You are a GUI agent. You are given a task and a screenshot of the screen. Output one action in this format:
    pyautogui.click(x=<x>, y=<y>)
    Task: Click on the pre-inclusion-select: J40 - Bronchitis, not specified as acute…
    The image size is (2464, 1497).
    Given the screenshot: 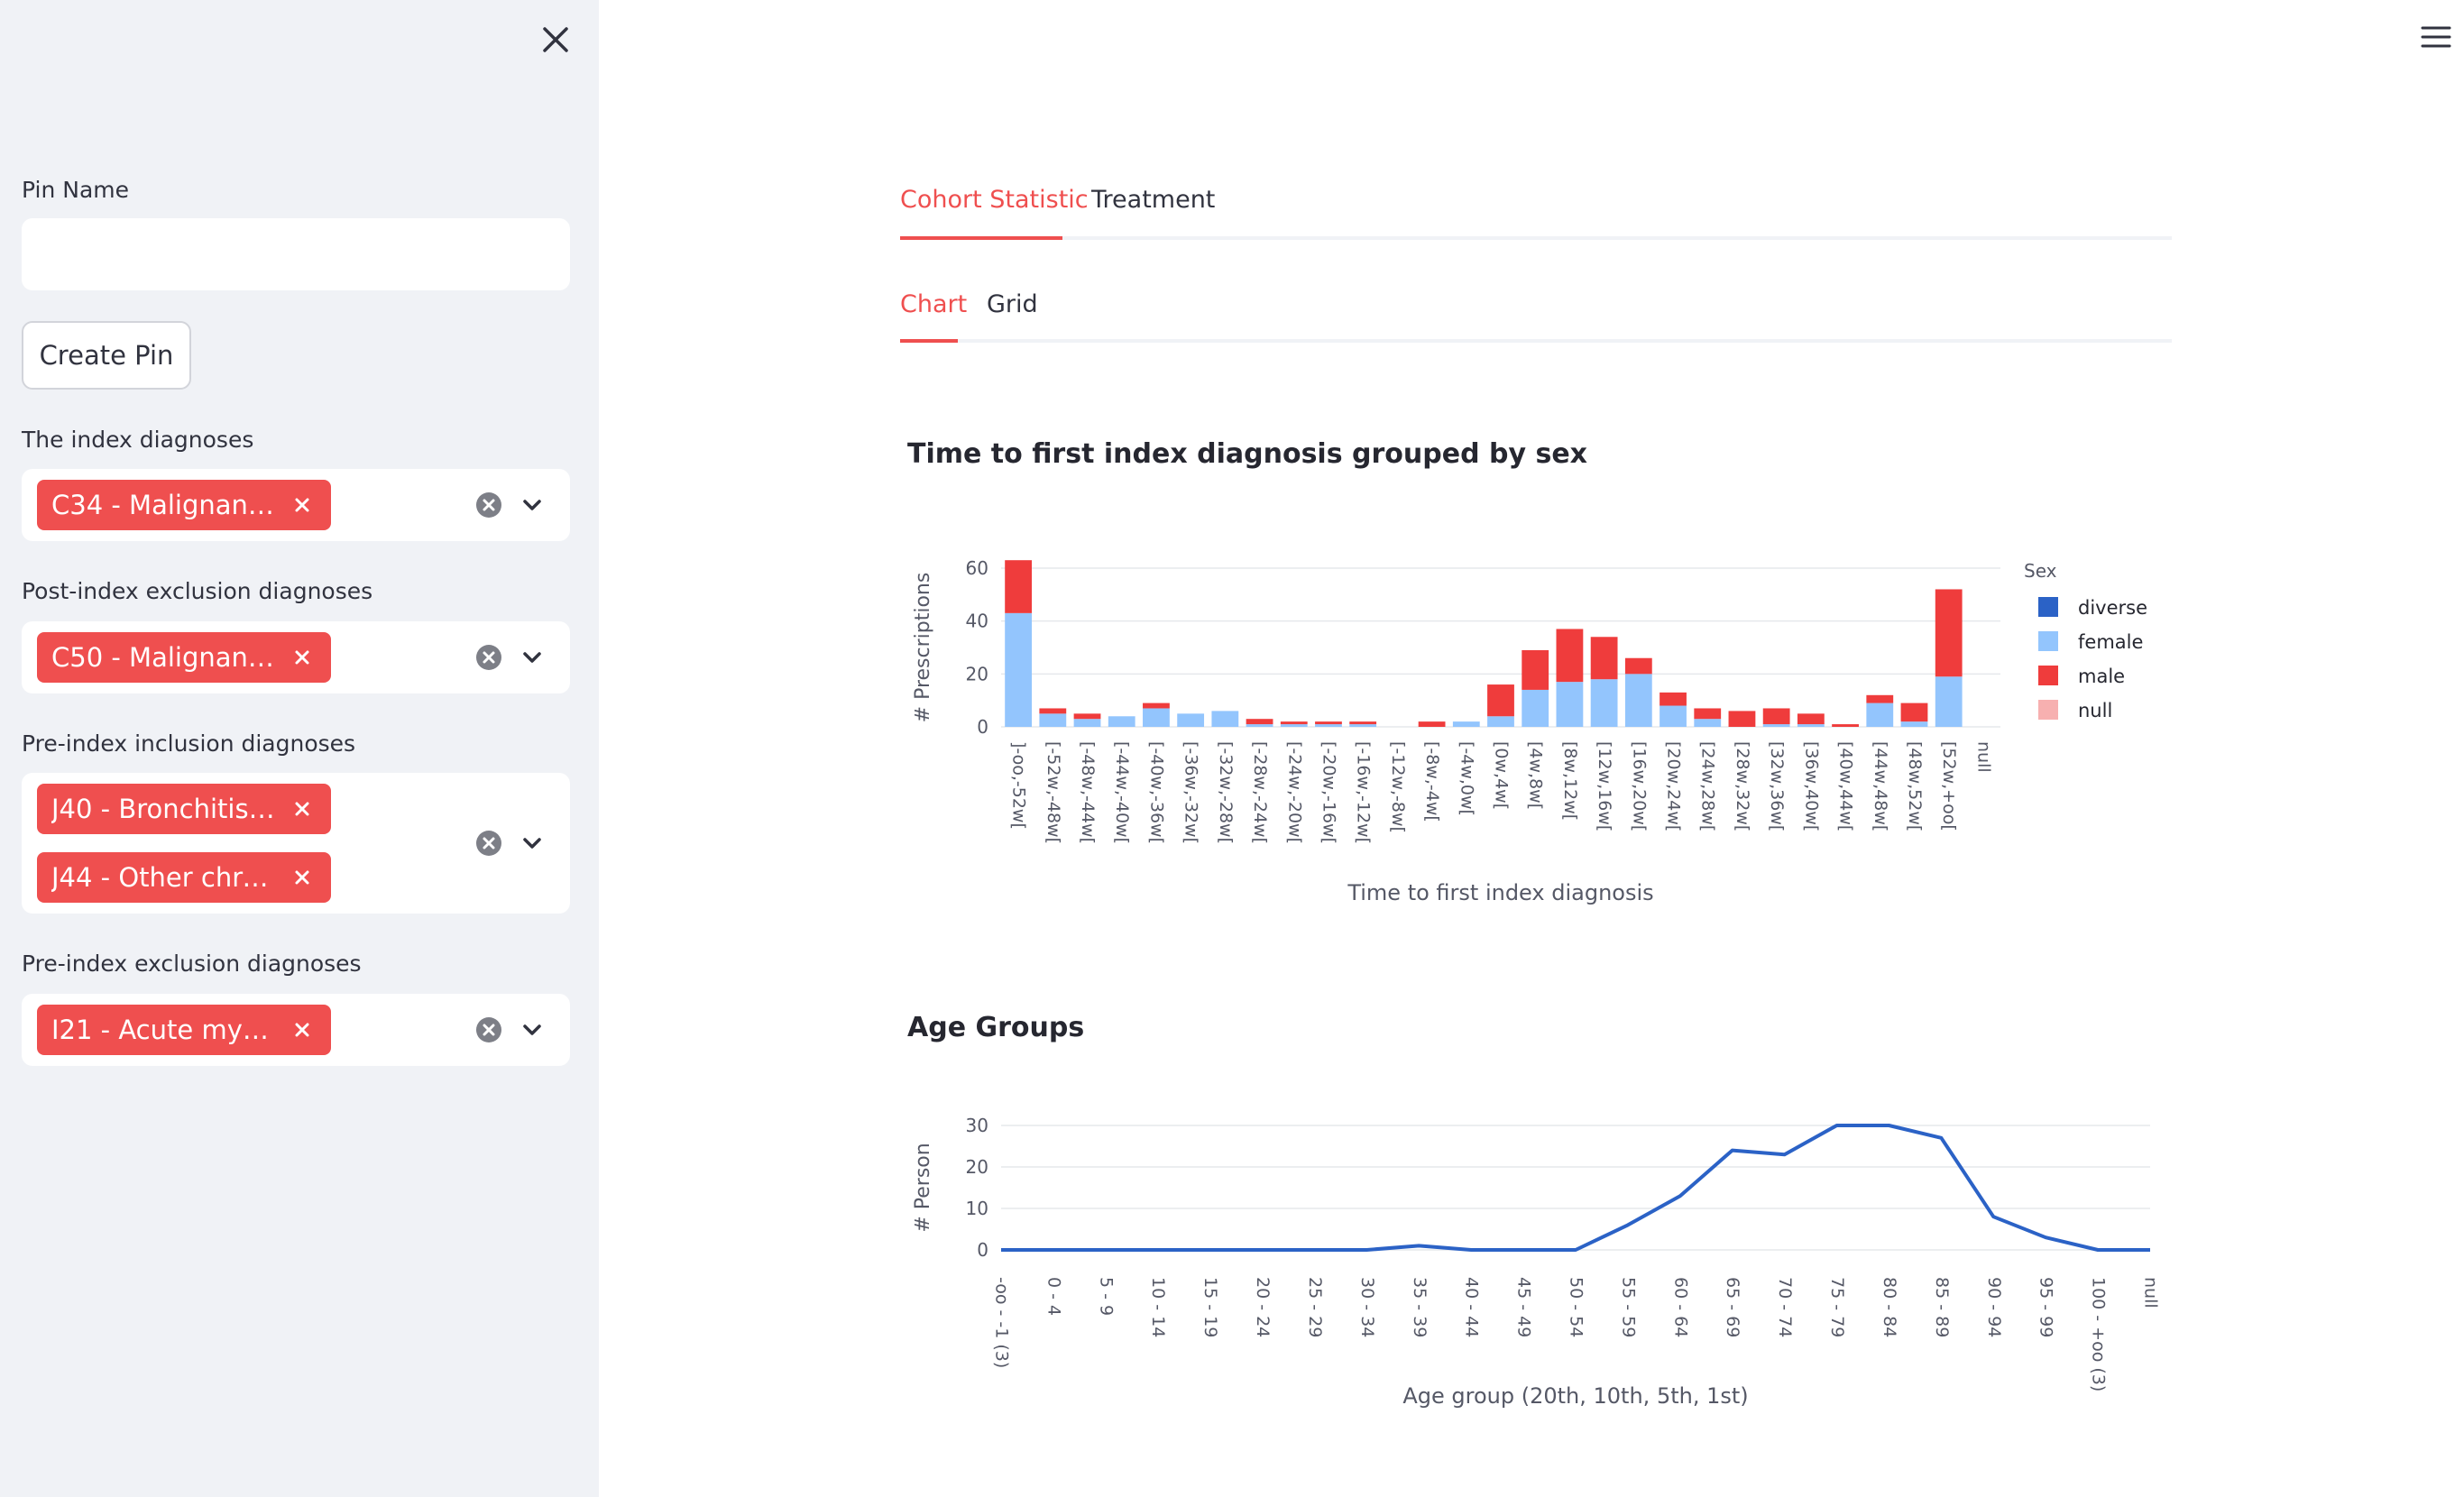 What is the action you would take?
    pyautogui.click(x=296, y=843)
    